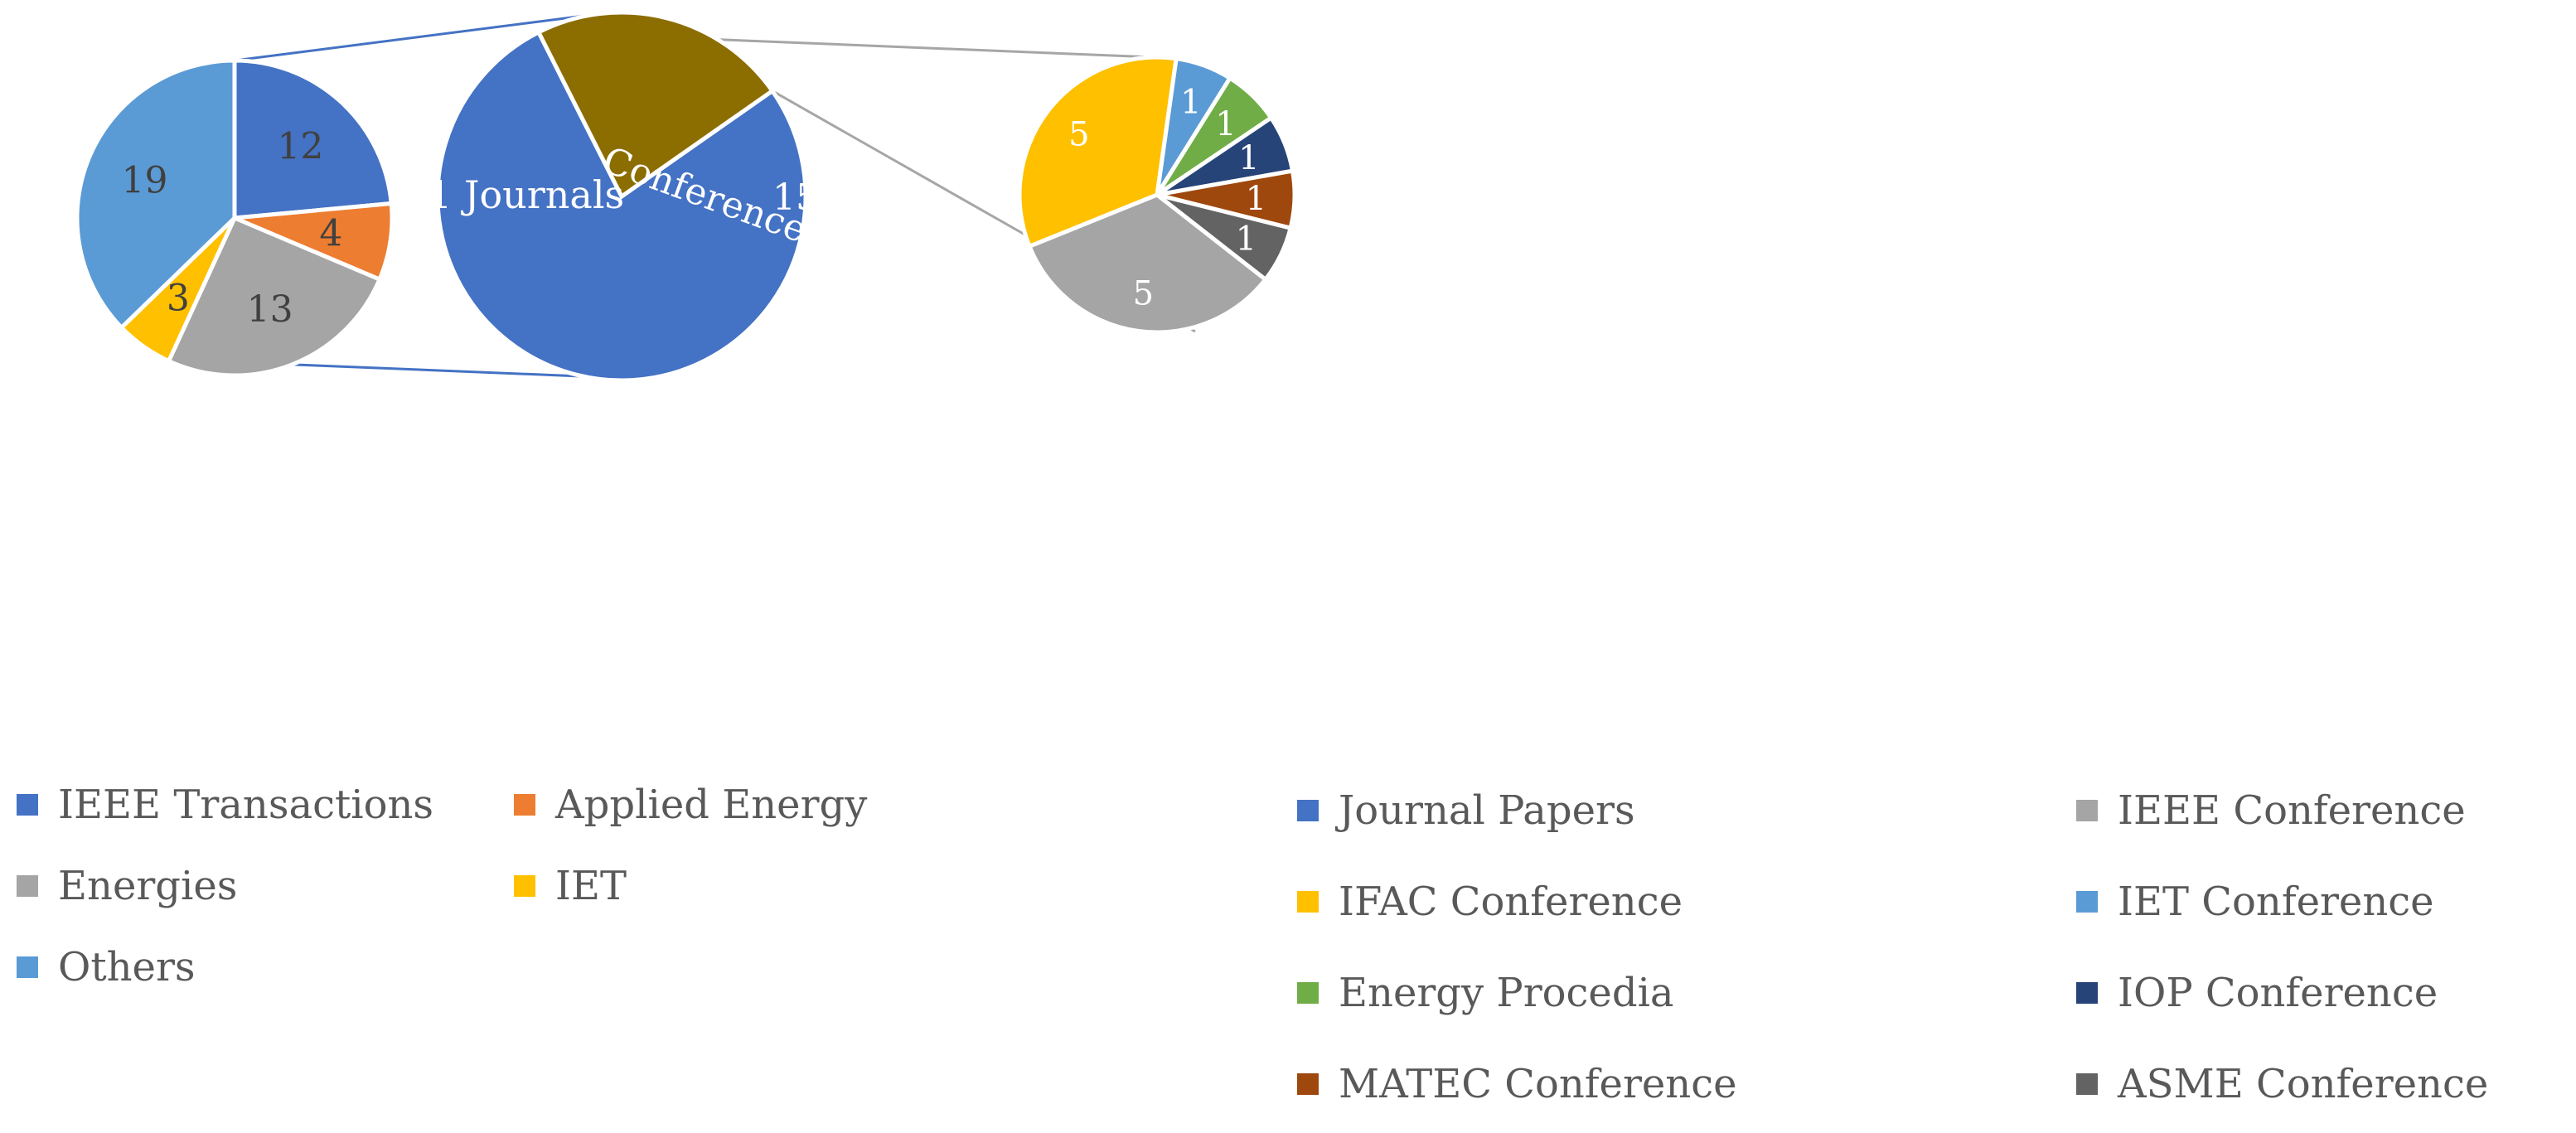  What do you see at coordinates (514, 194) in the screenshot?
I see `label-journals: 51 Journals` at bounding box center [514, 194].